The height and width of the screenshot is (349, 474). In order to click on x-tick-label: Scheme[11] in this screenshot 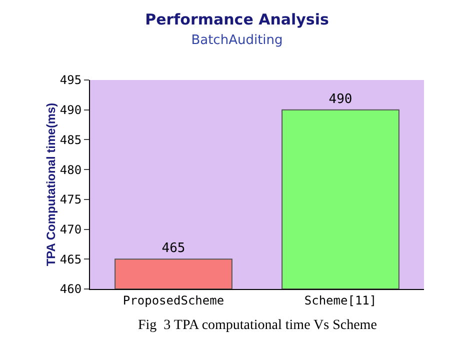, I will do `click(340, 300)`.